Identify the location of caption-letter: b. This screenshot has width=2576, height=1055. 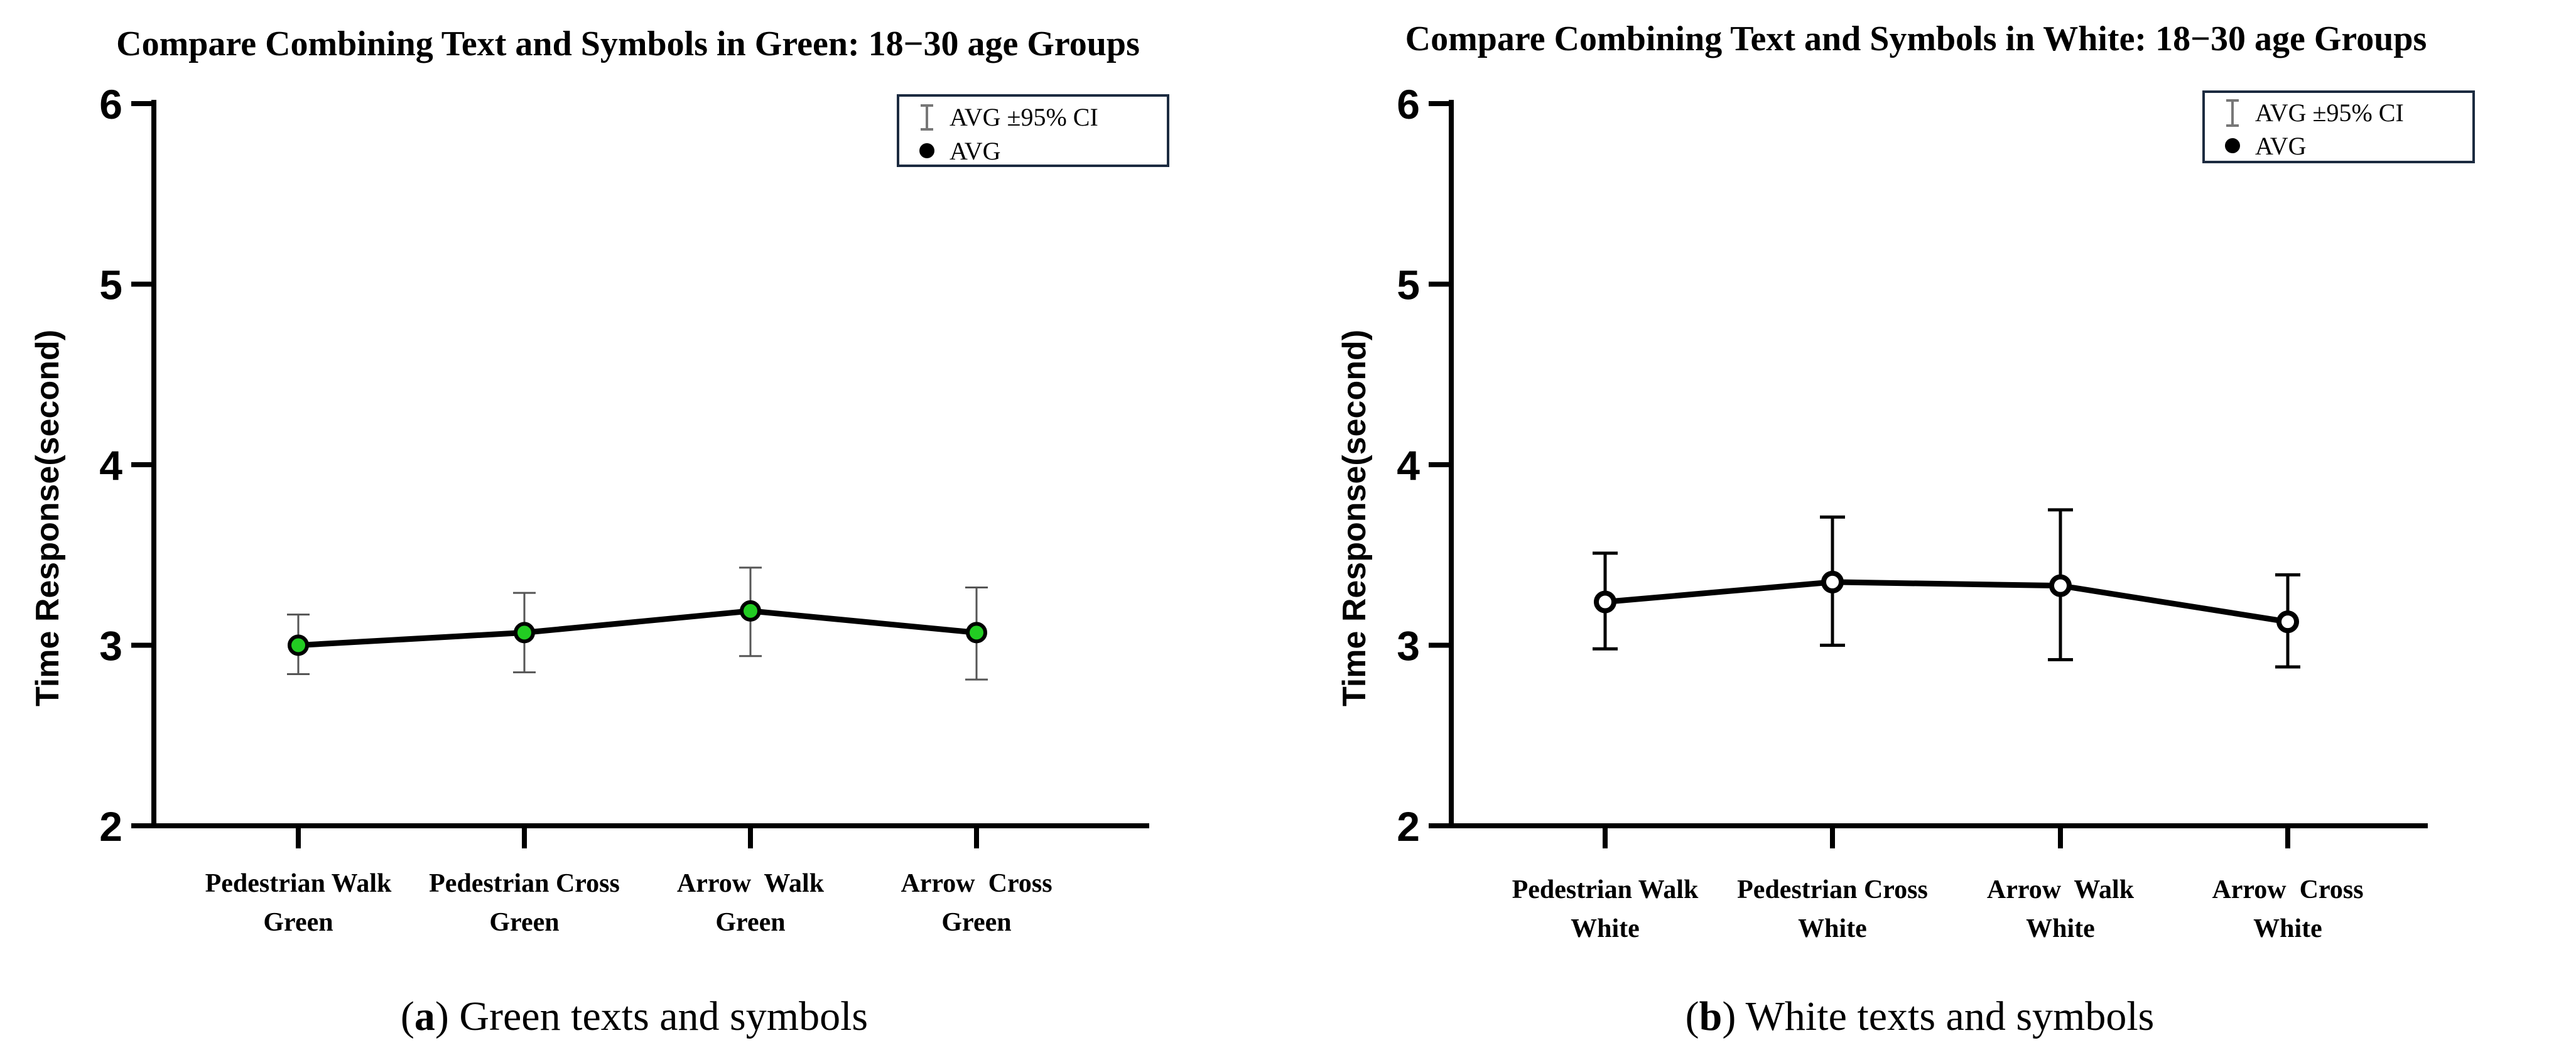
(1711, 1016).